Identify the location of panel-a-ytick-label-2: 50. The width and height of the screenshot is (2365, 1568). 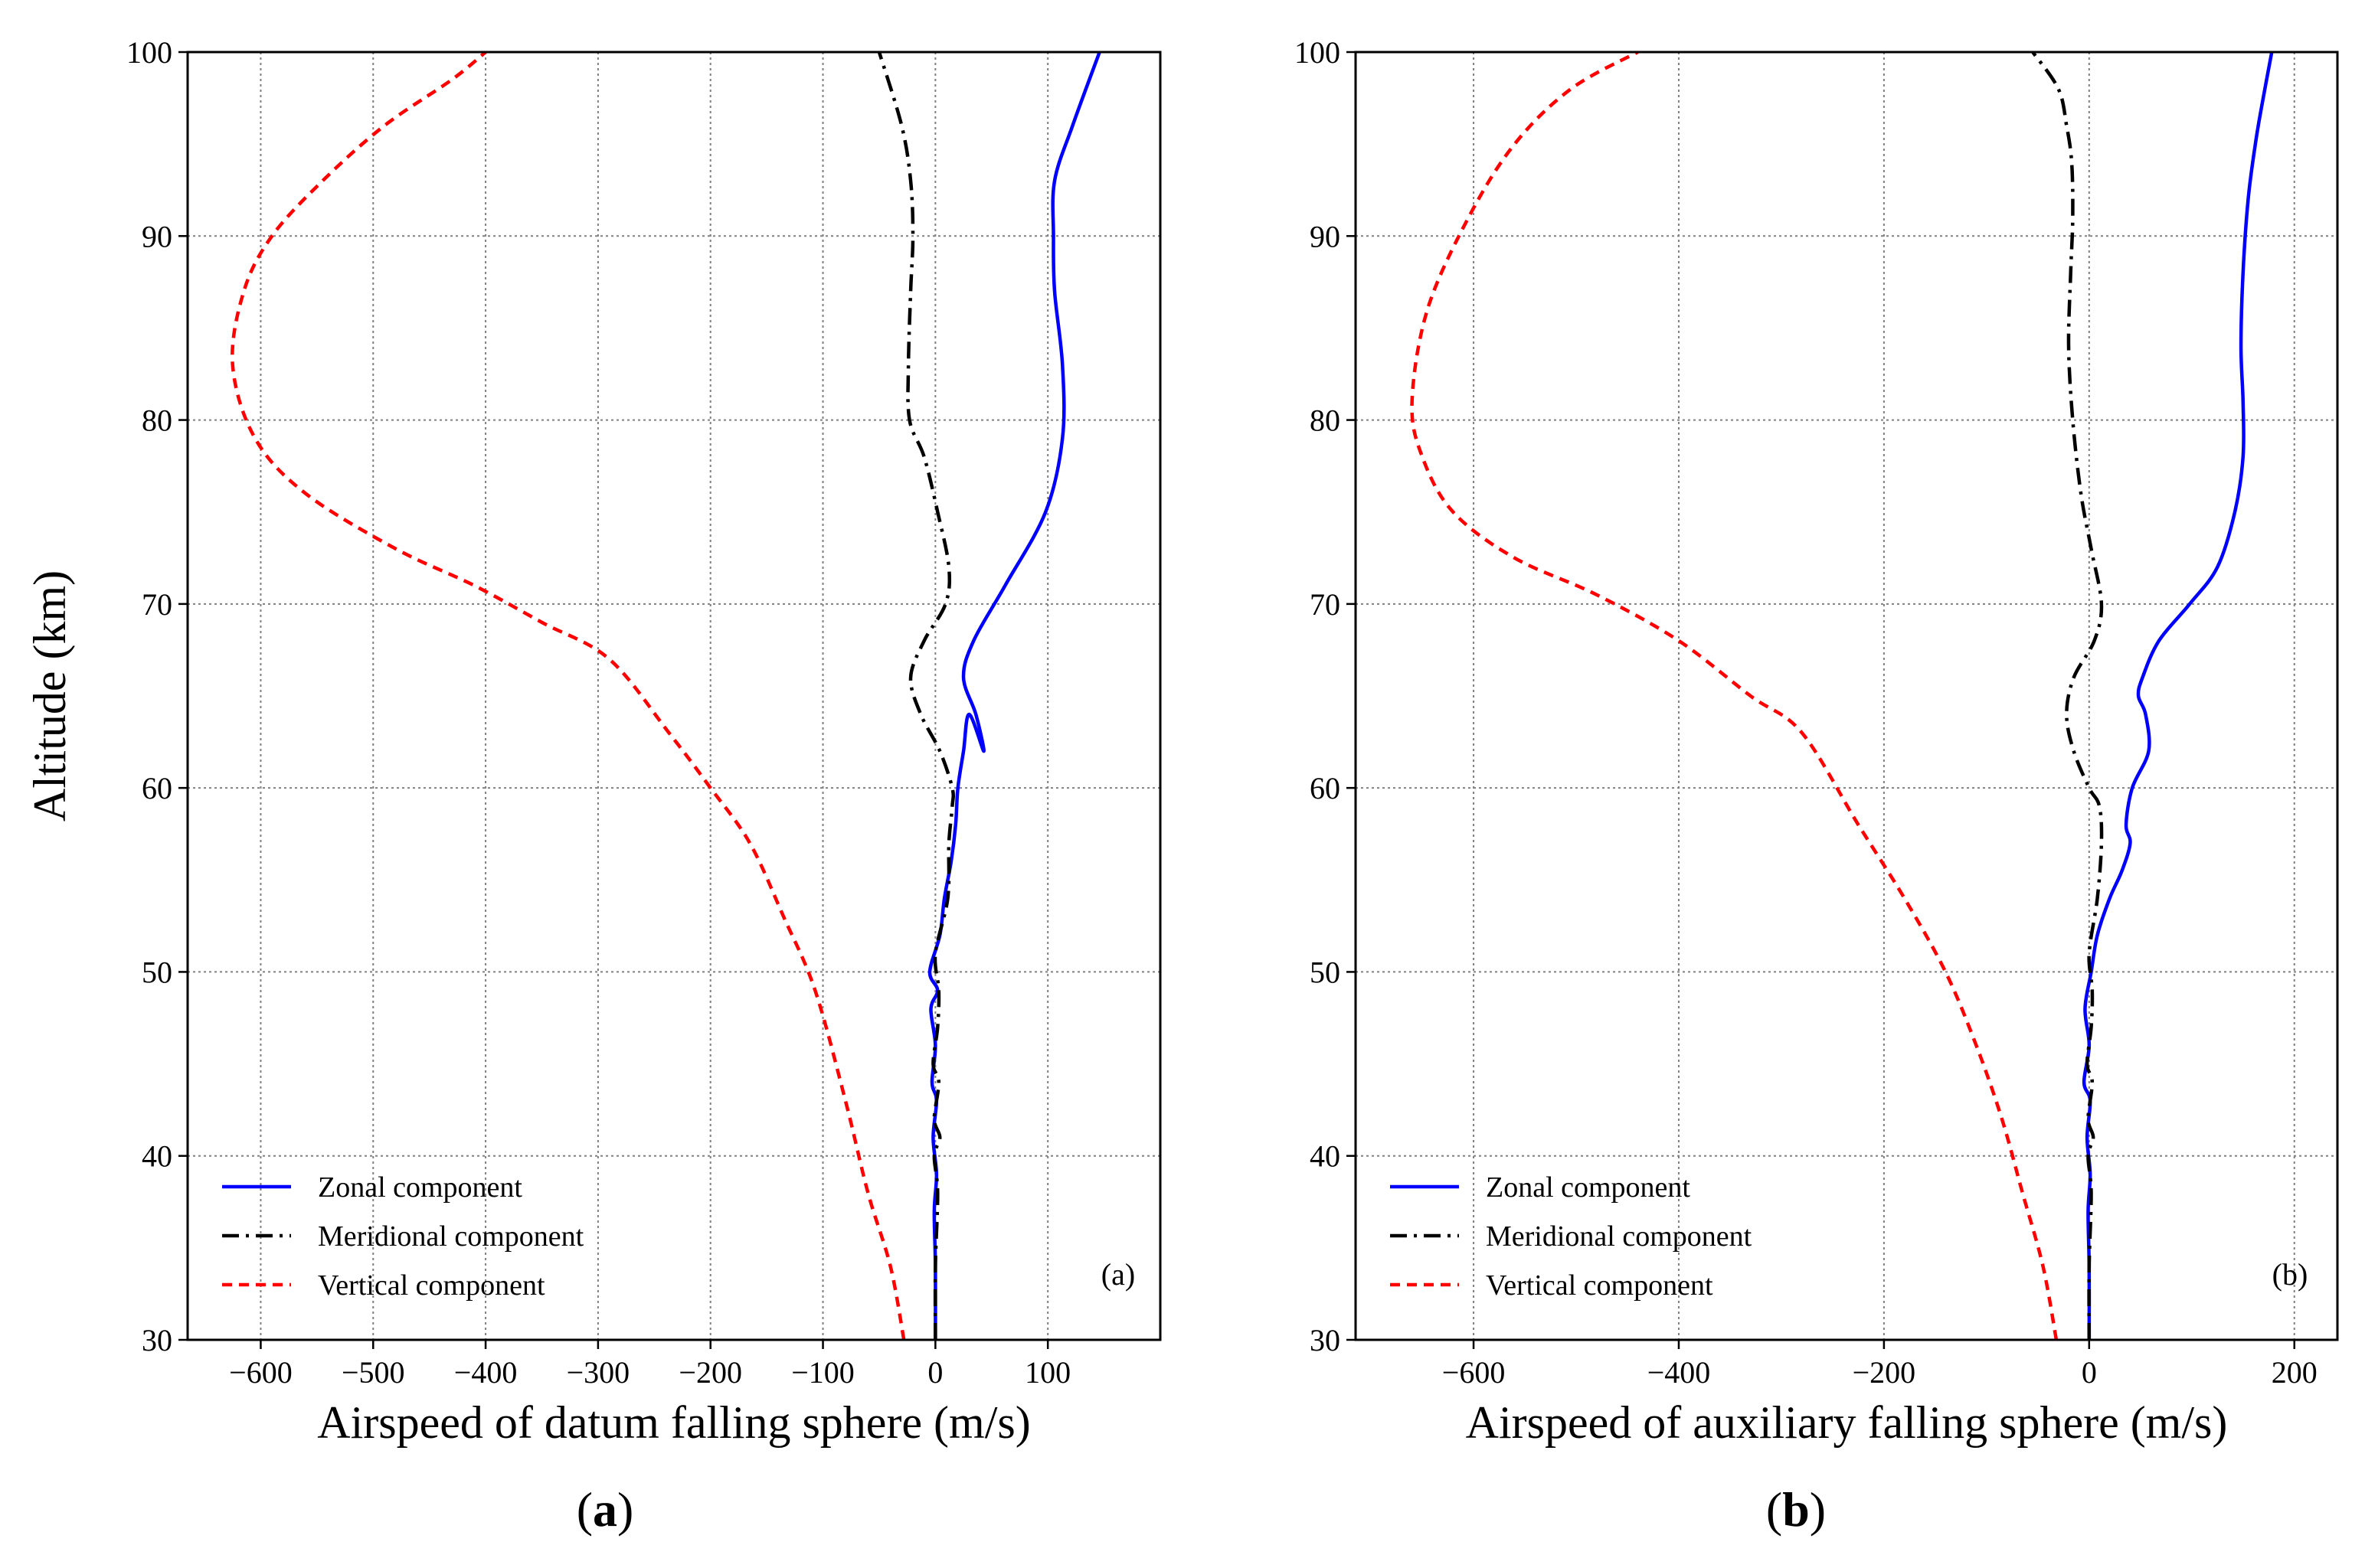
(157, 972).